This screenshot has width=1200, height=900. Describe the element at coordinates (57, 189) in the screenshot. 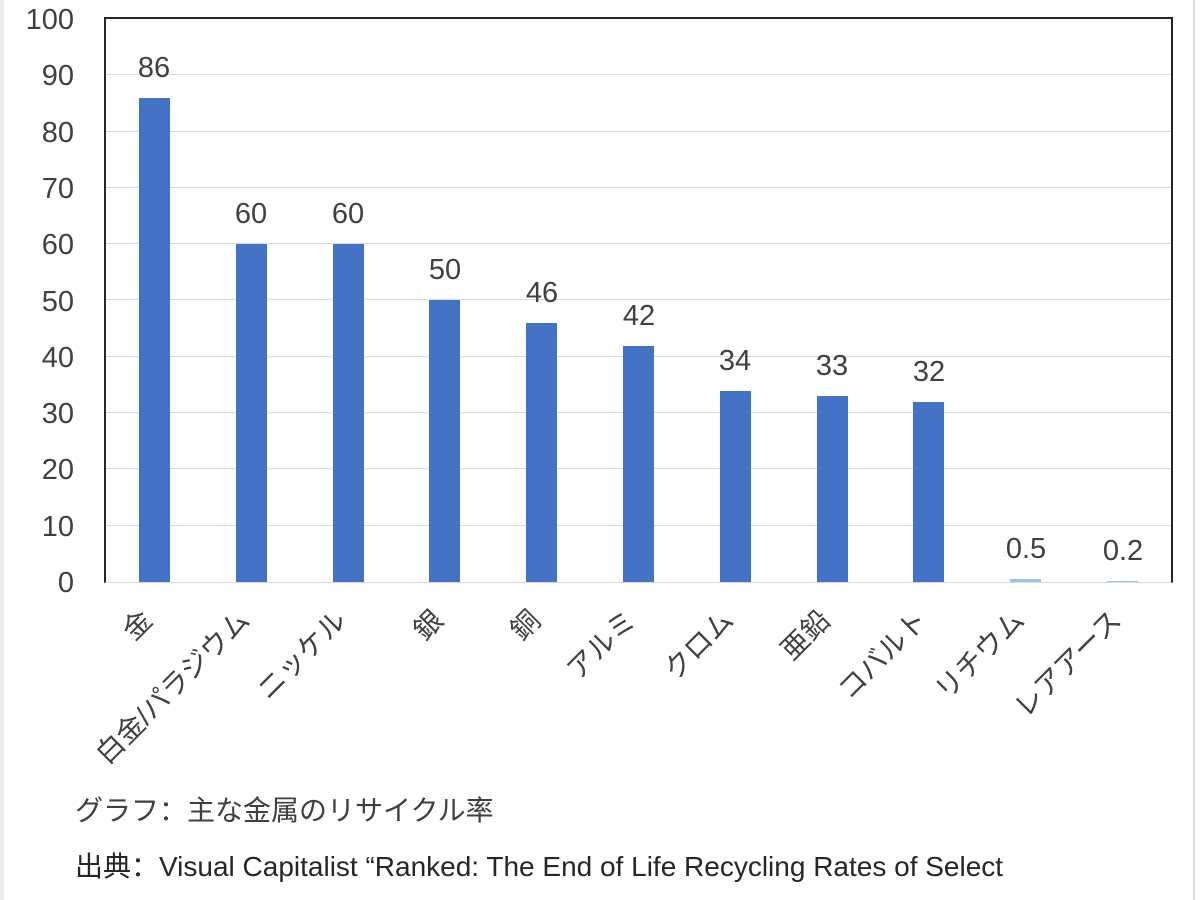

I see `y-tick-label: 70` at that location.